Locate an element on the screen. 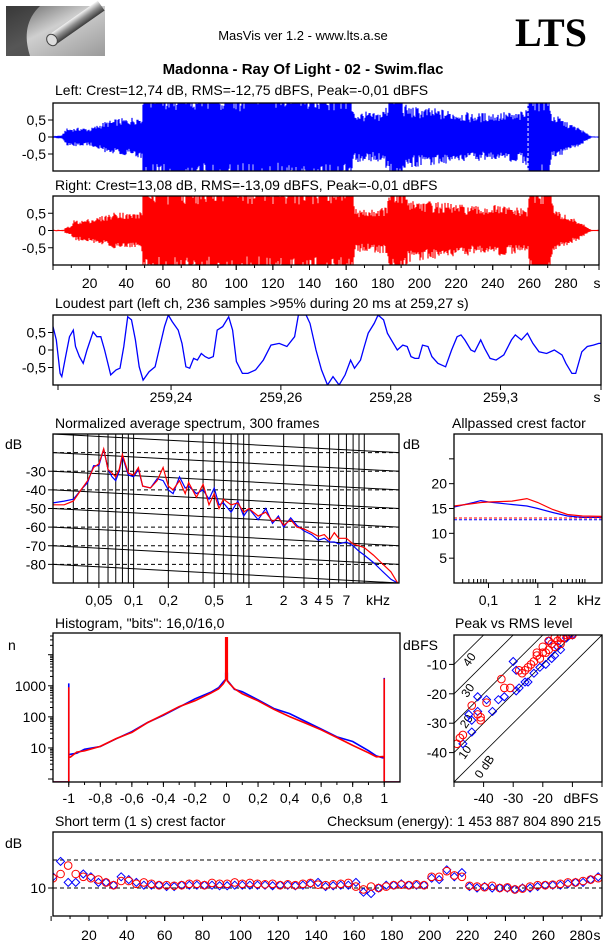 This screenshot has height=946, width=606. time-axis-xtick-label: 140 is located at coordinates (310, 283).